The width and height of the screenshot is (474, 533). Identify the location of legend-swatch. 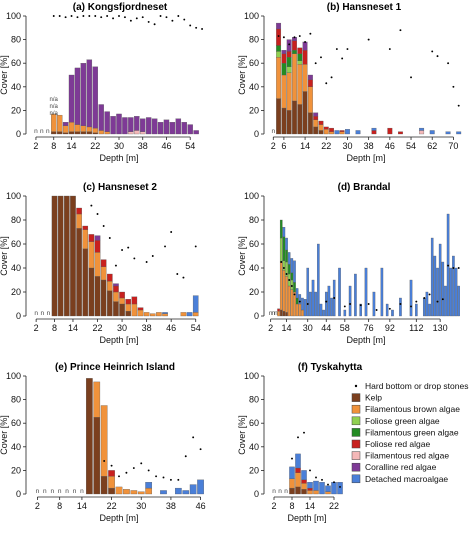
(356, 432).